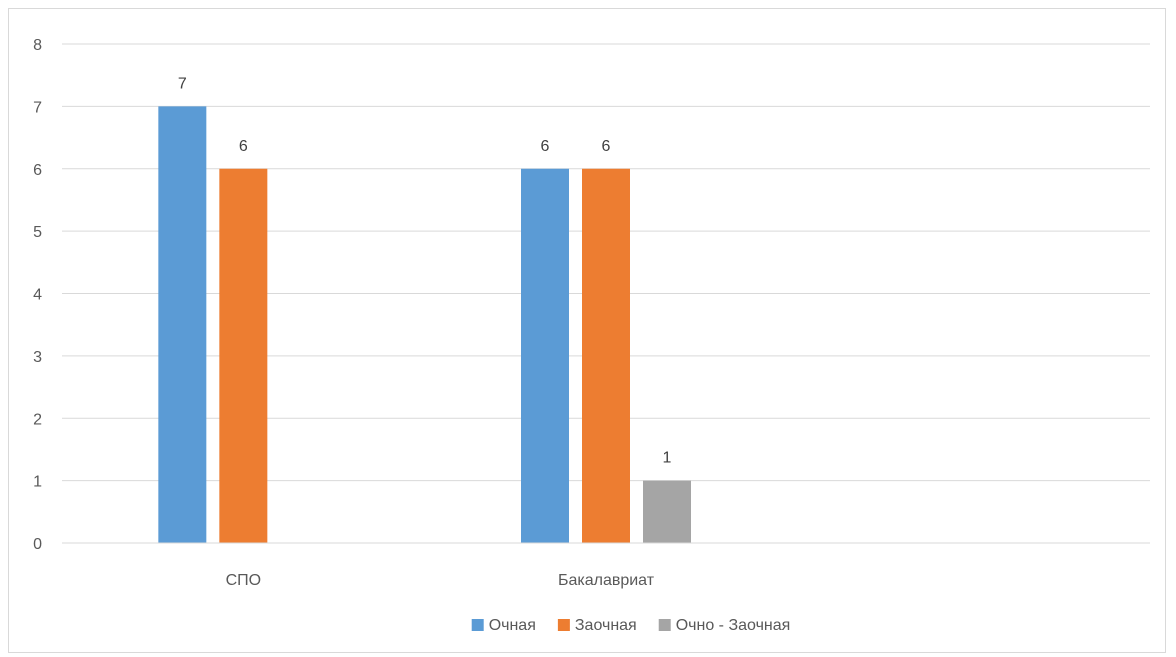 This screenshot has height=657, width=1176. I want to click on y-tick-label: 6, so click(37, 170).